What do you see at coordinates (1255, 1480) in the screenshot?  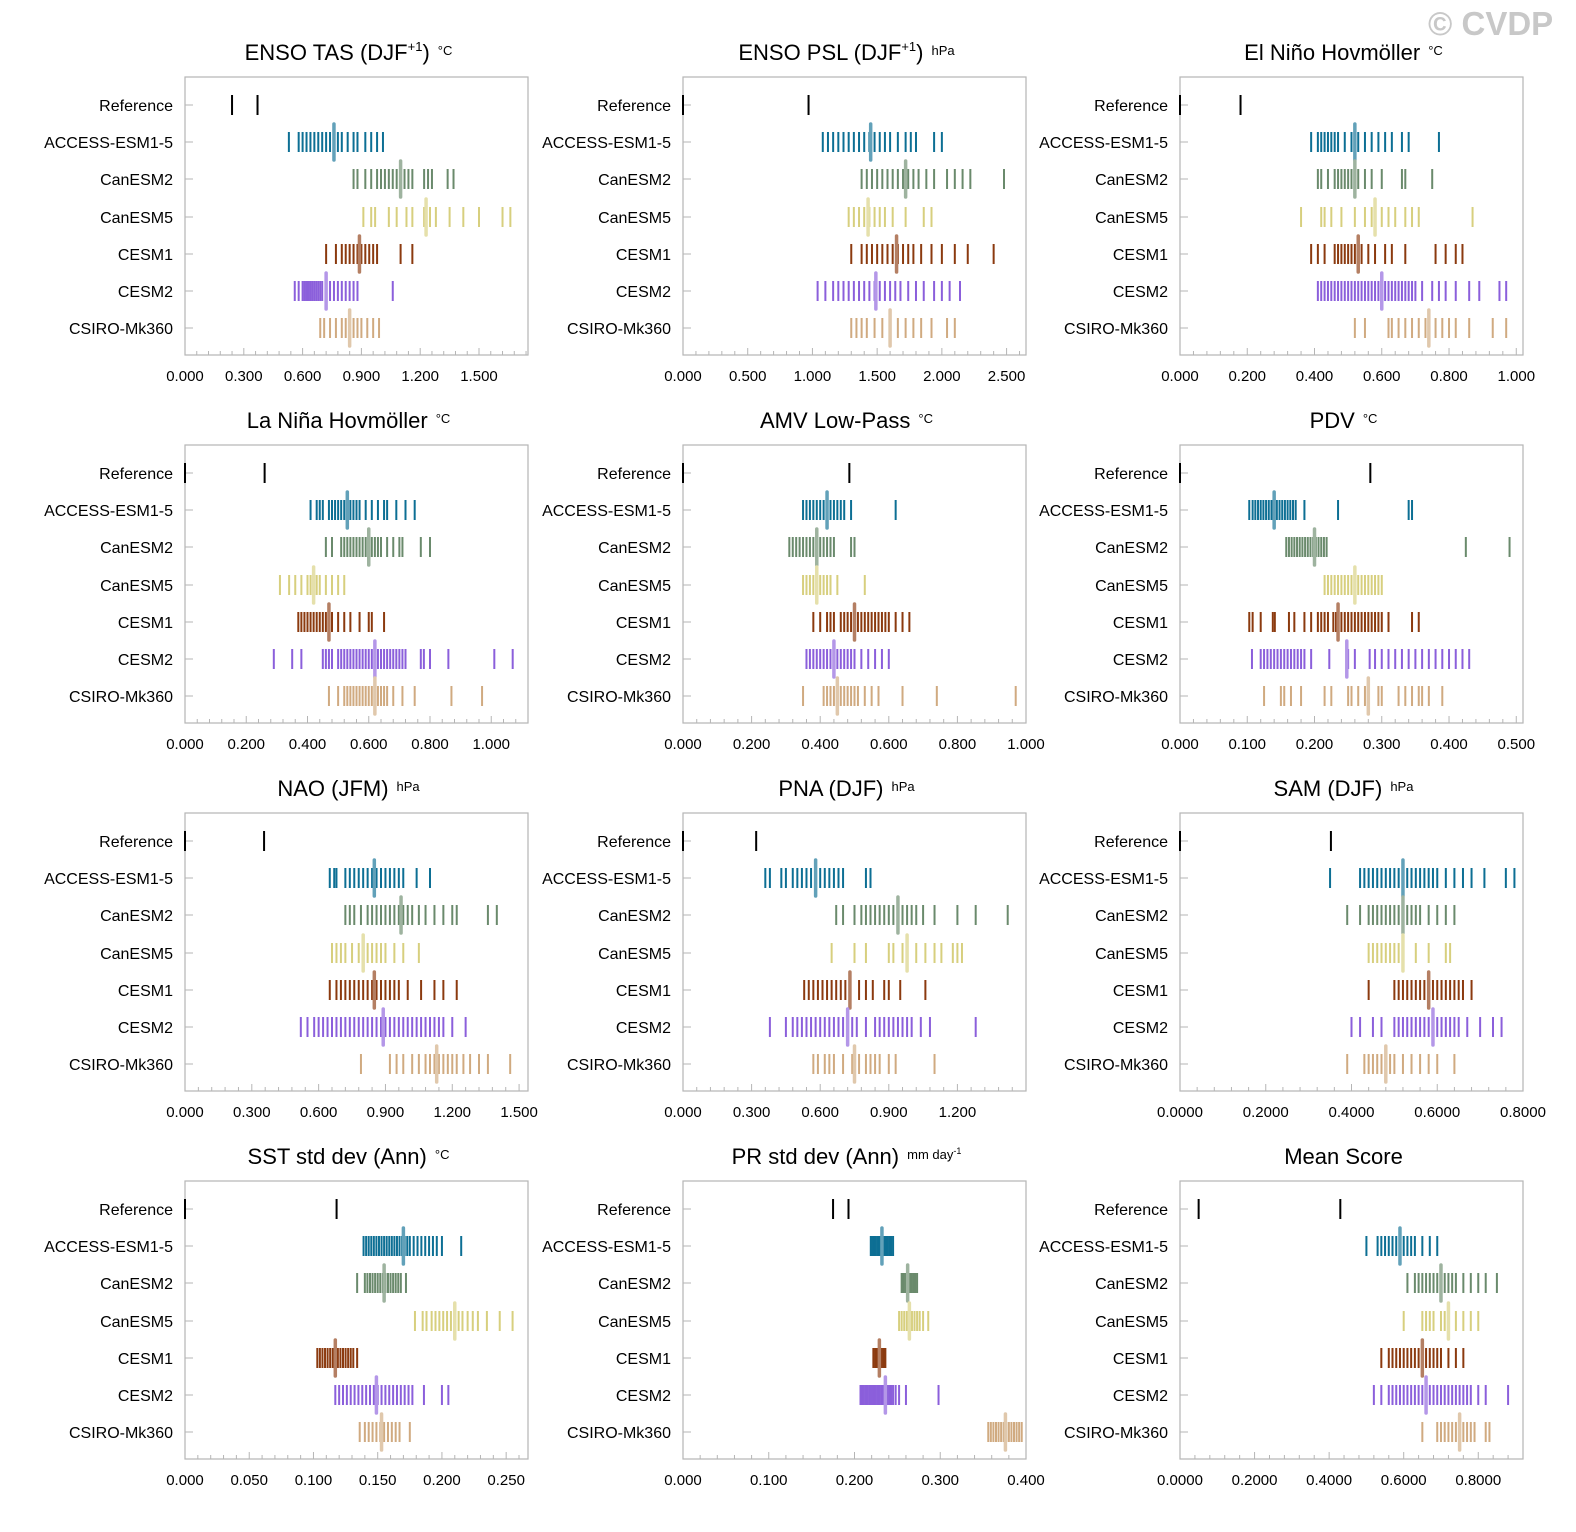 I see `x-tick-label: 0.2000` at bounding box center [1255, 1480].